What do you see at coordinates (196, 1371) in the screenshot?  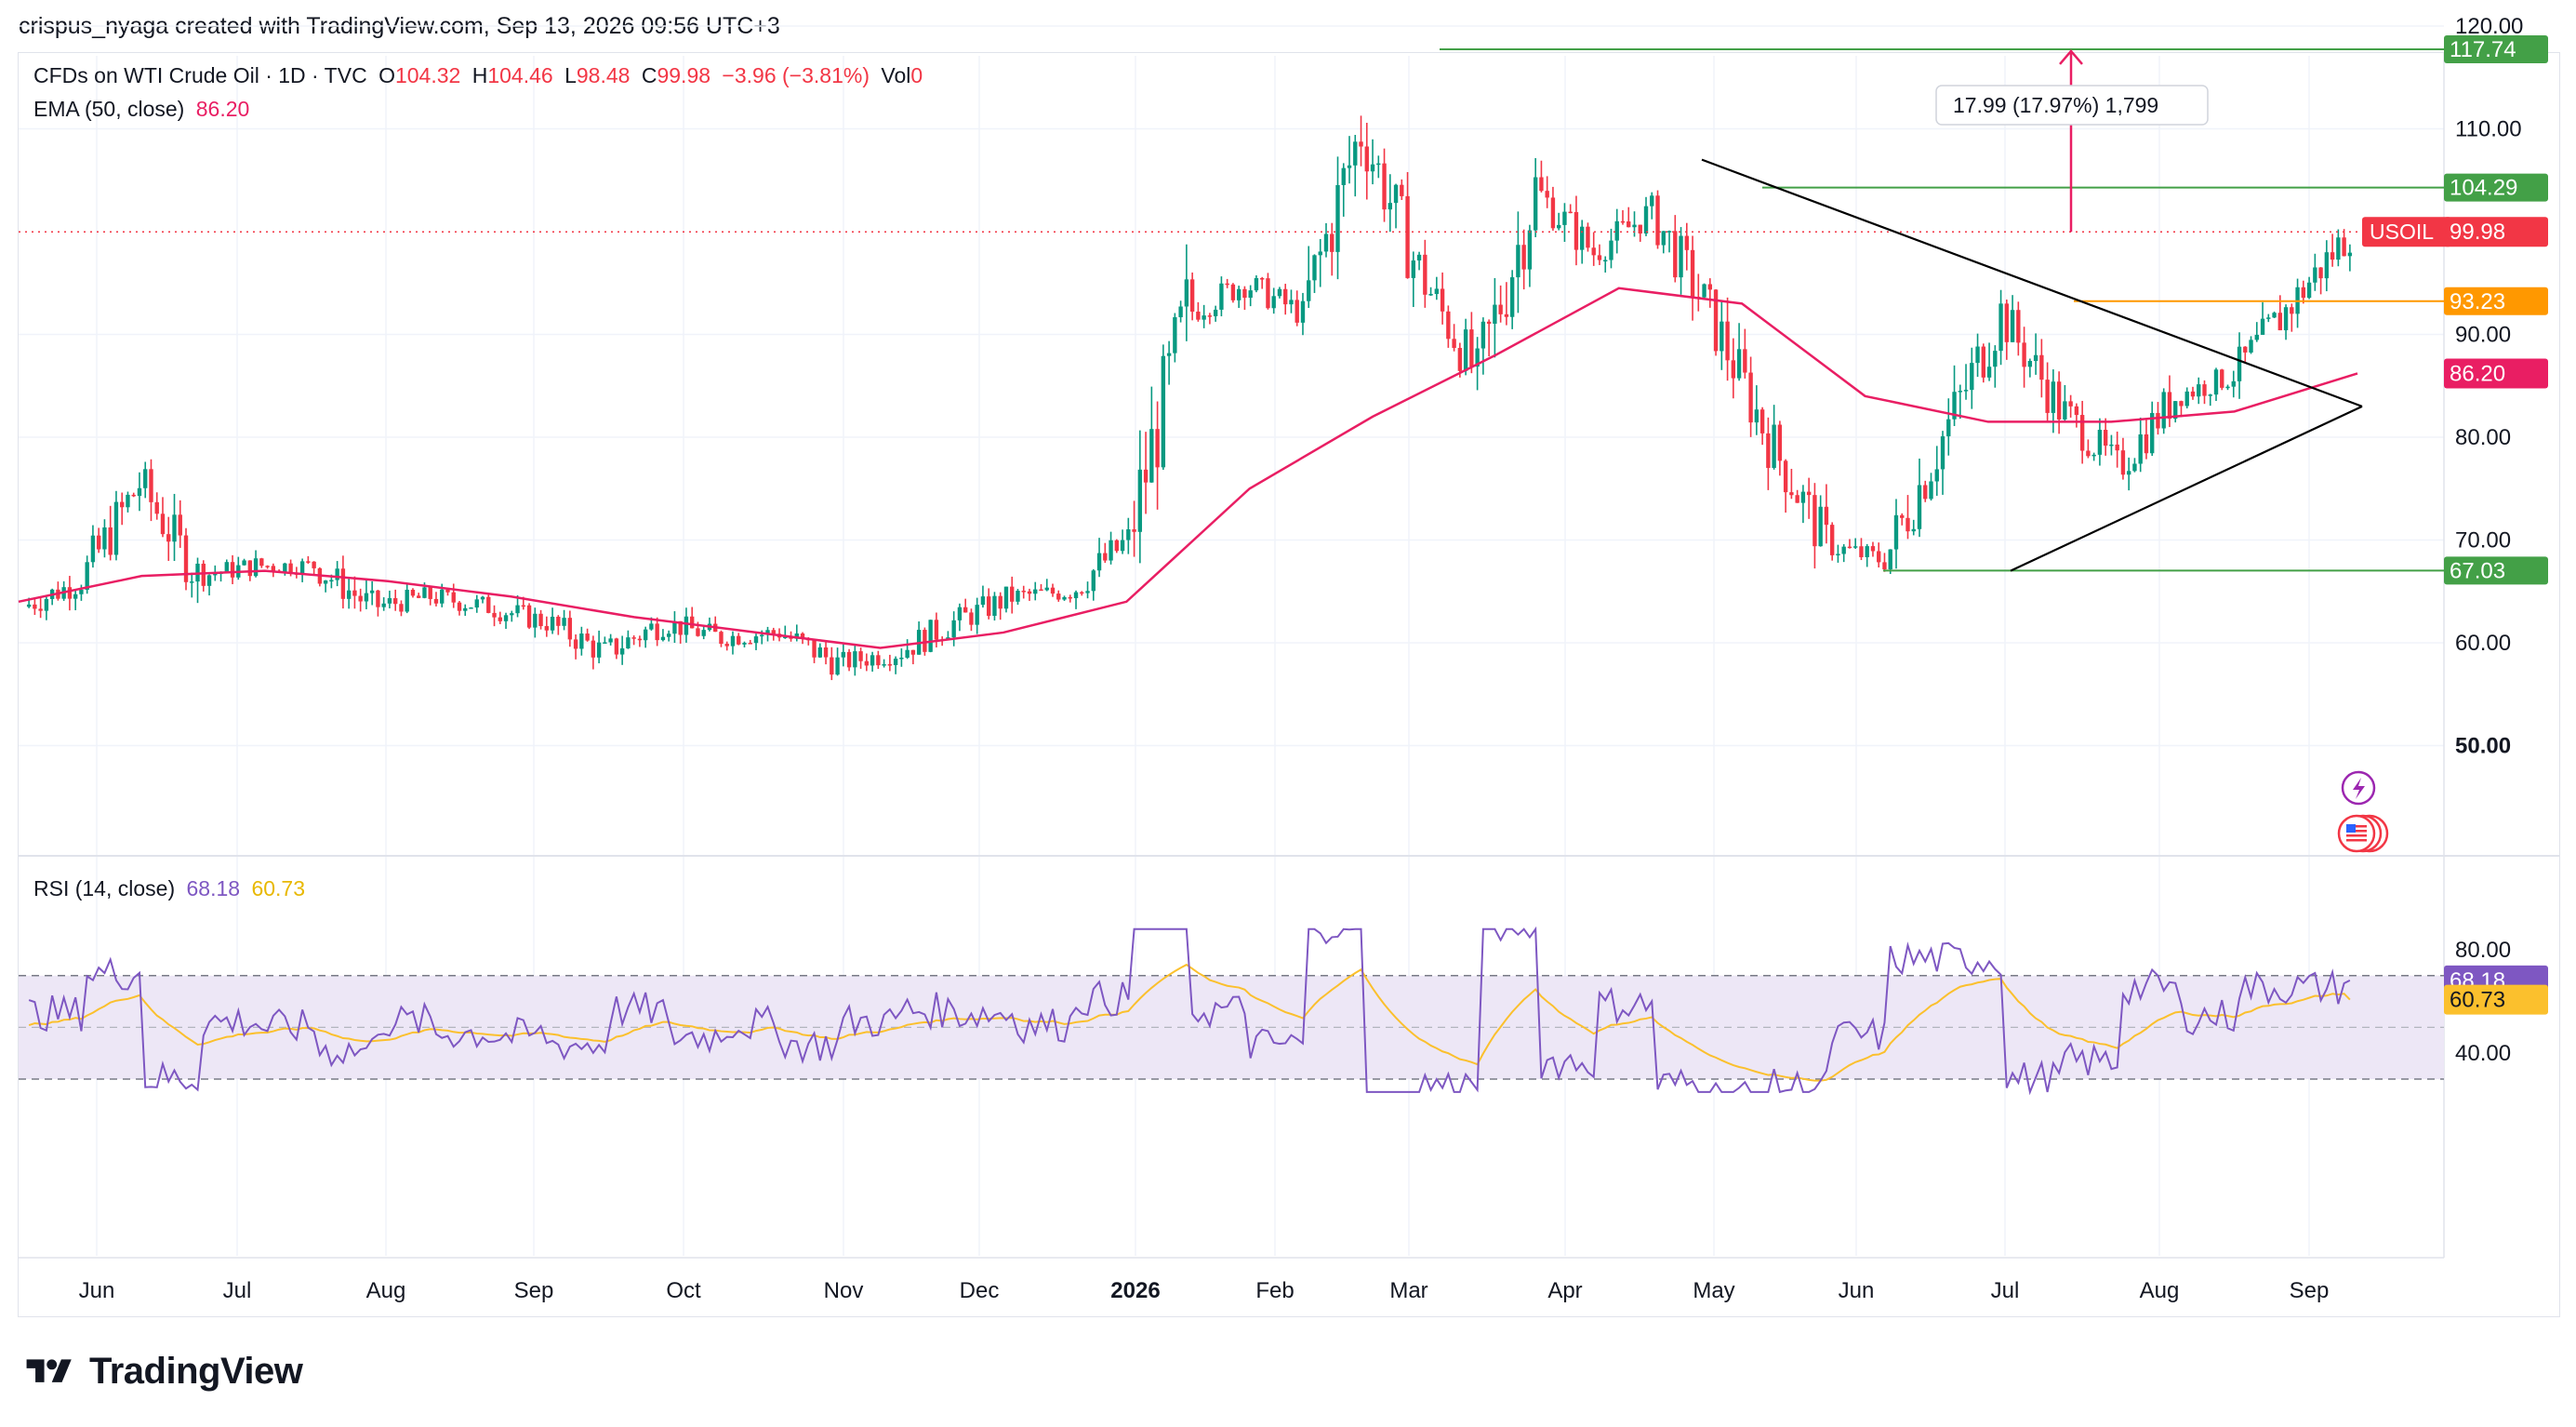 I see `tradingview-wordmark: TradingView` at bounding box center [196, 1371].